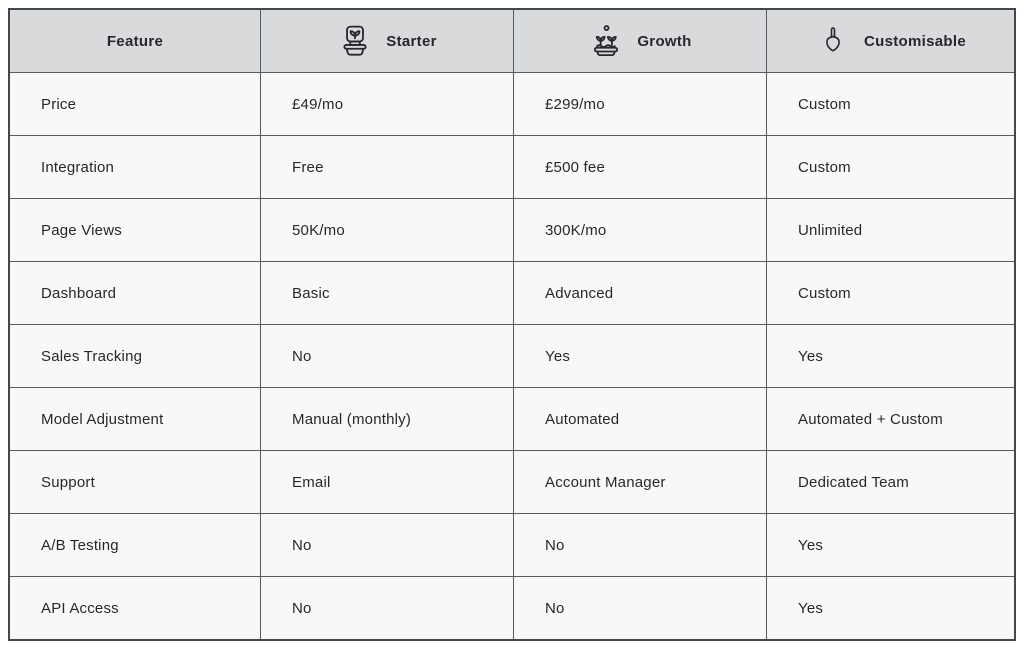  Describe the element at coordinates (135, 356) in the screenshot. I see `feature-cell: Sales Tracking` at that location.